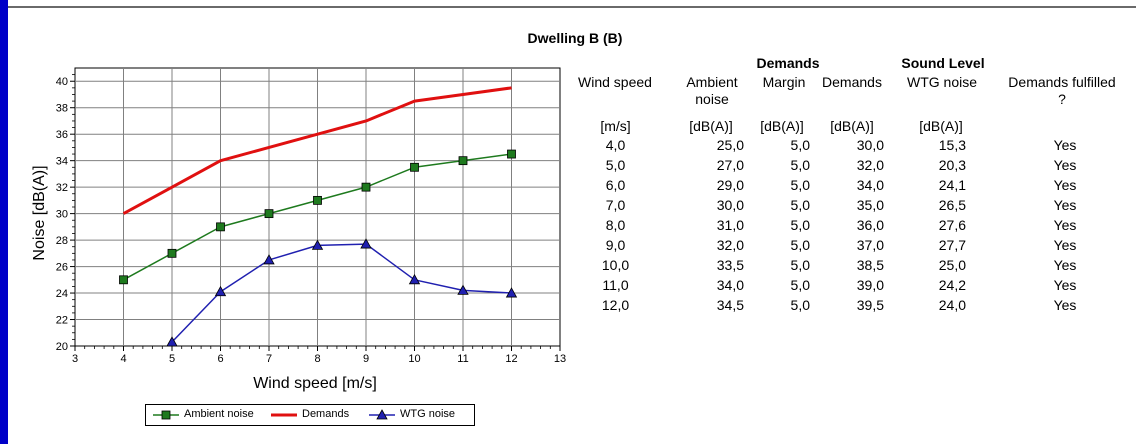 This screenshot has width=1136, height=444. I want to click on header-demands: Demands, so click(852, 82).